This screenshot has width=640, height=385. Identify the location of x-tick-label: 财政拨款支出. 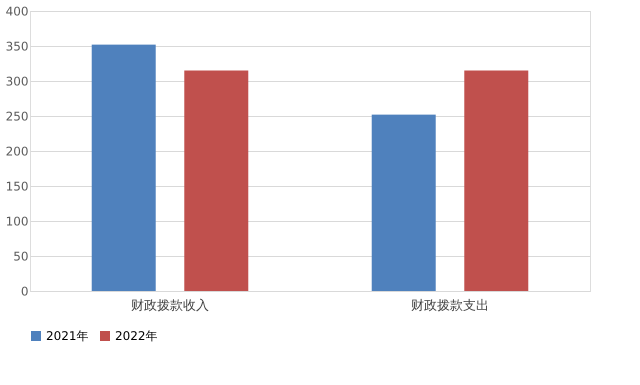
(450, 306).